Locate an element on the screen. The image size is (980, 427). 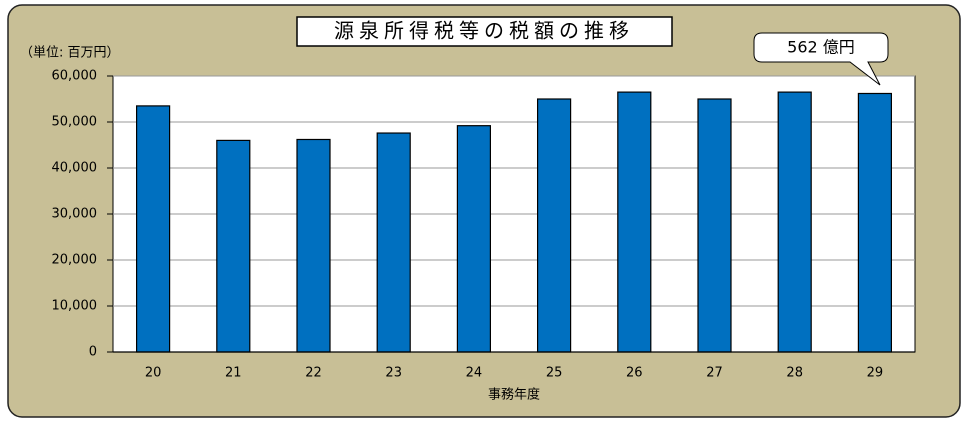
chart-title: 源泉所得税等の税額の推移 is located at coordinates (484, 31).